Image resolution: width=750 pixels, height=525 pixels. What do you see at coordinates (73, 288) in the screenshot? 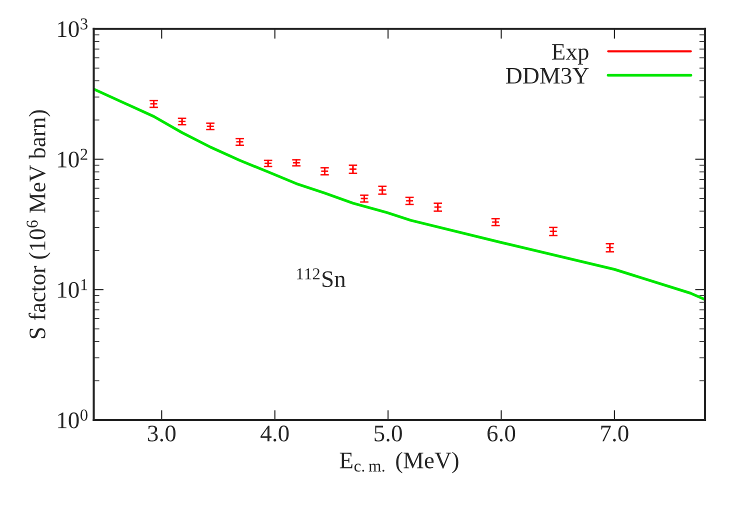
I see `y-tick-label: 10$^{1}$` at bounding box center [73, 288].